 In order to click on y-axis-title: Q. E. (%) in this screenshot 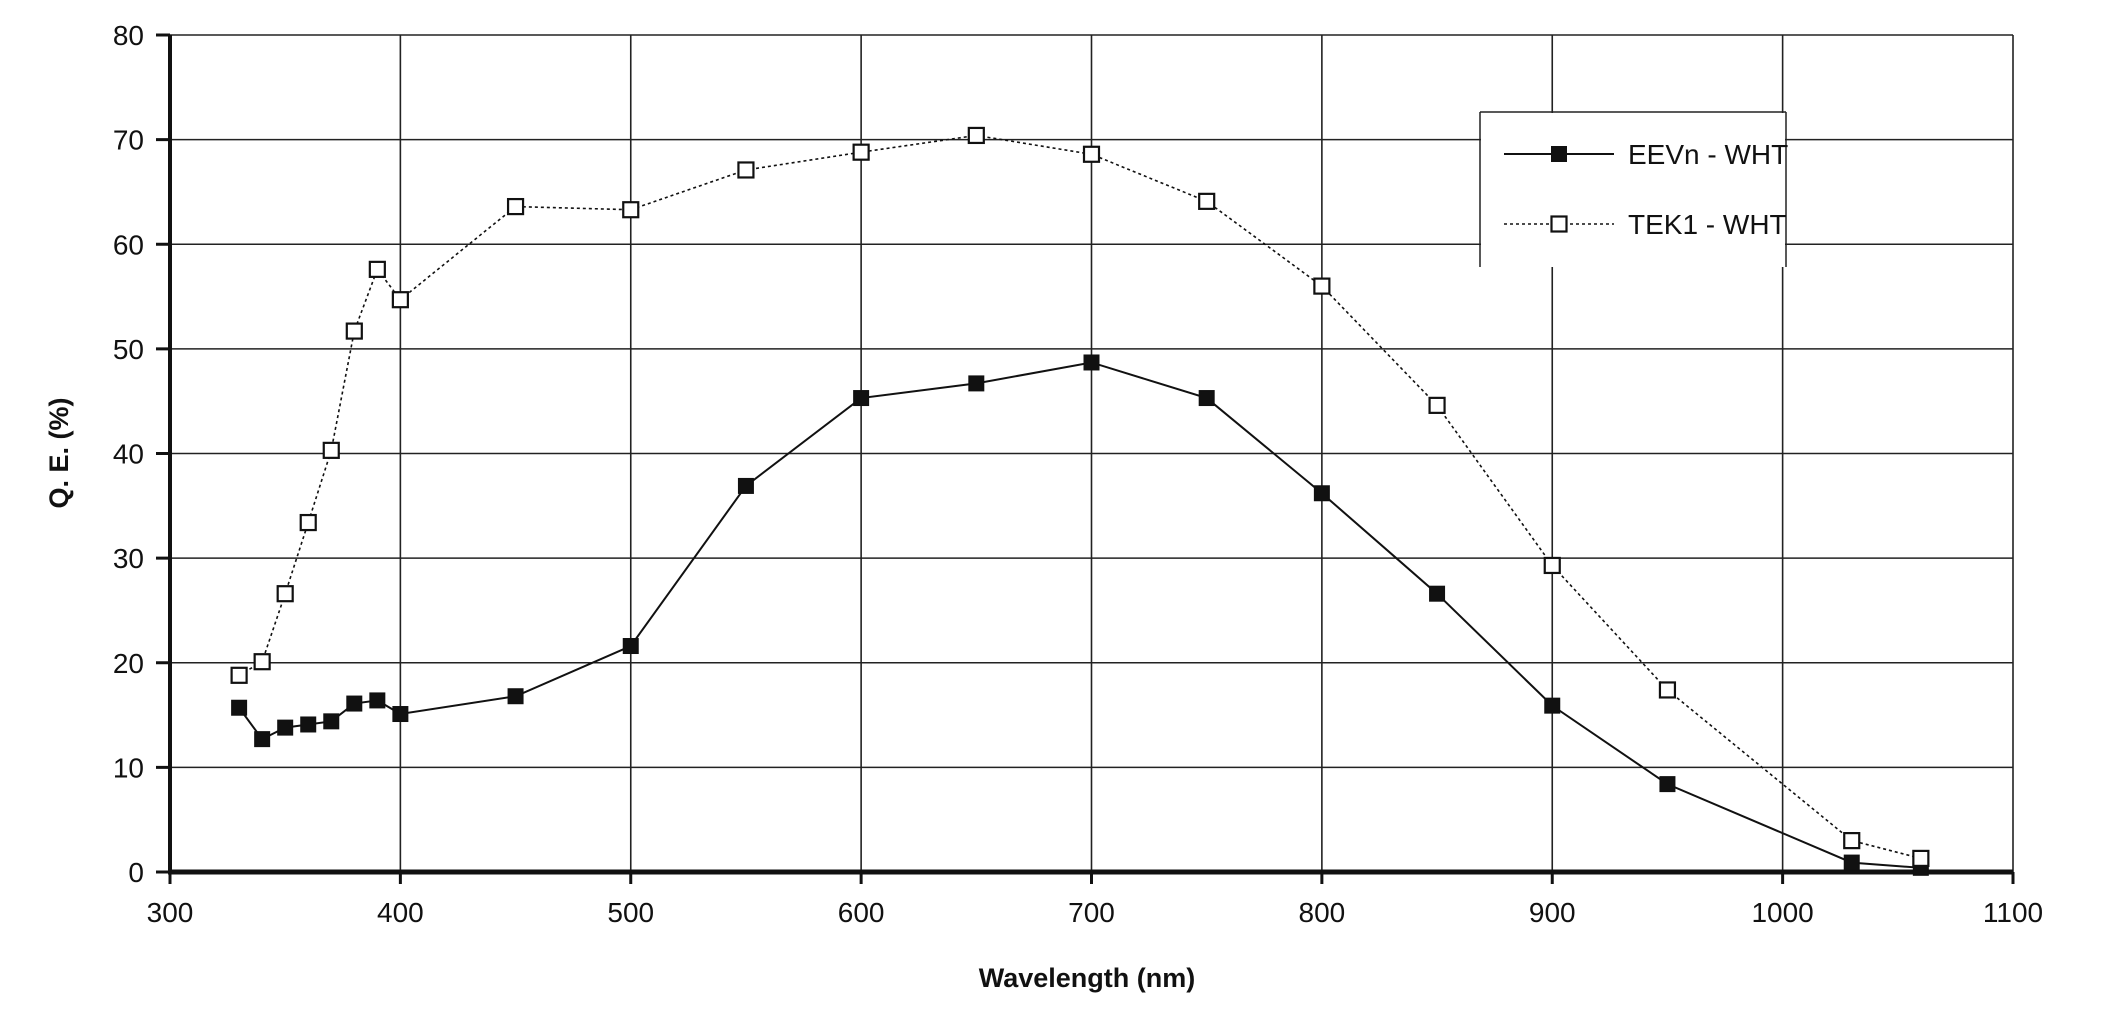, I will do `click(59, 452)`.